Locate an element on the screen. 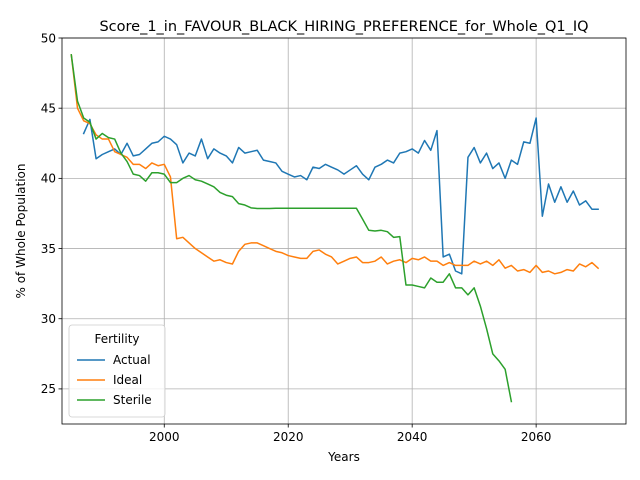 The height and width of the screenshot is (480, 640). y-axis-label: % of Whole Population is located at coordinates (21, 231).